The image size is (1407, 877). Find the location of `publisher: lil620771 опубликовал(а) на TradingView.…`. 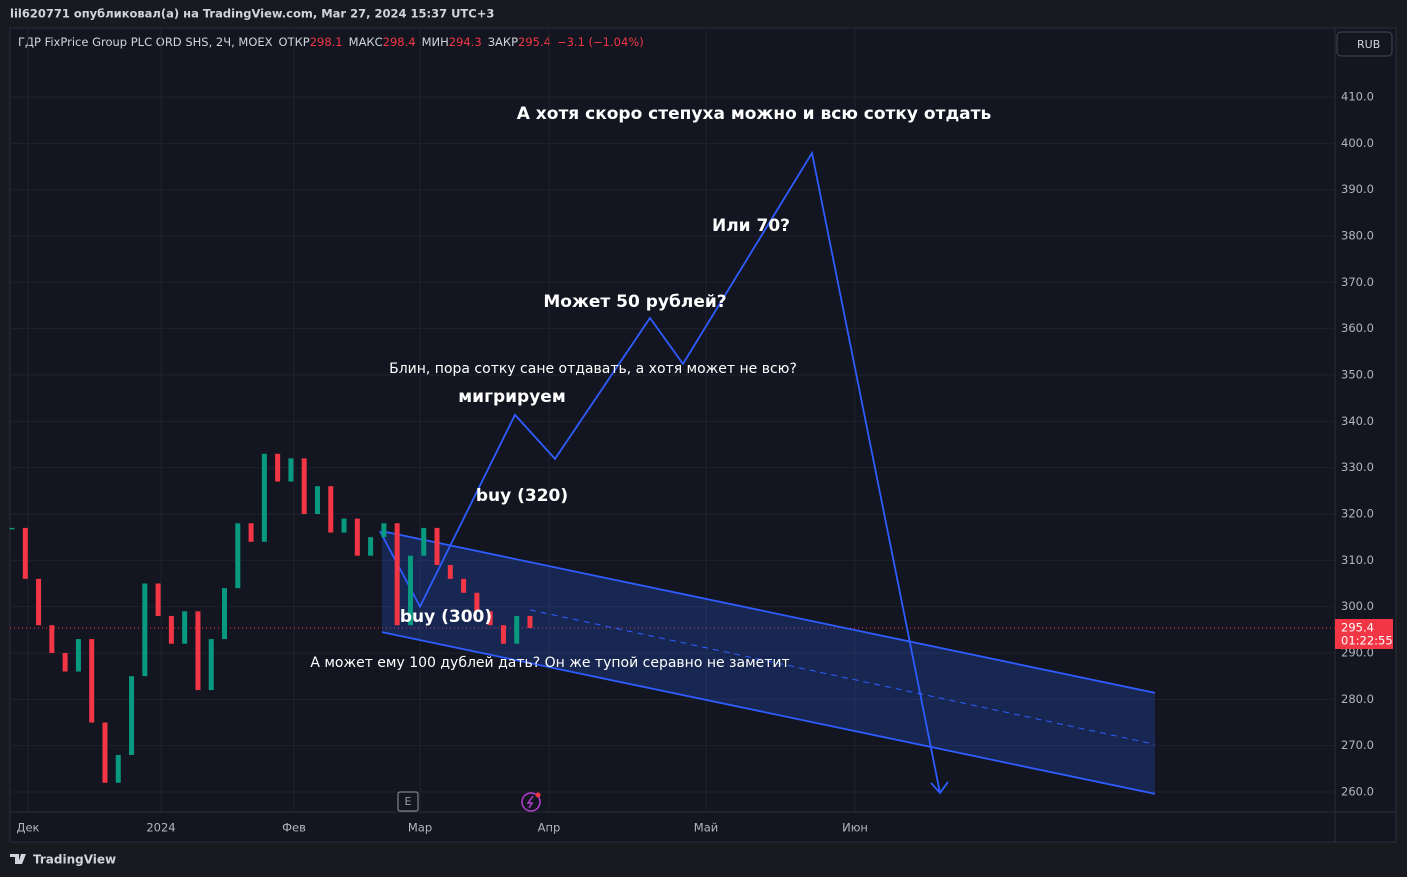

publisher: lil620771 опубликовал(а) на TradingView.… is located at coordinates (252, 14).